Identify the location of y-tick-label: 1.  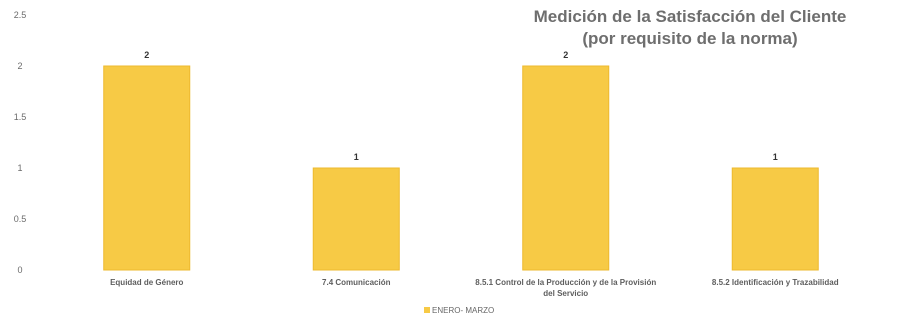
(19, 168).